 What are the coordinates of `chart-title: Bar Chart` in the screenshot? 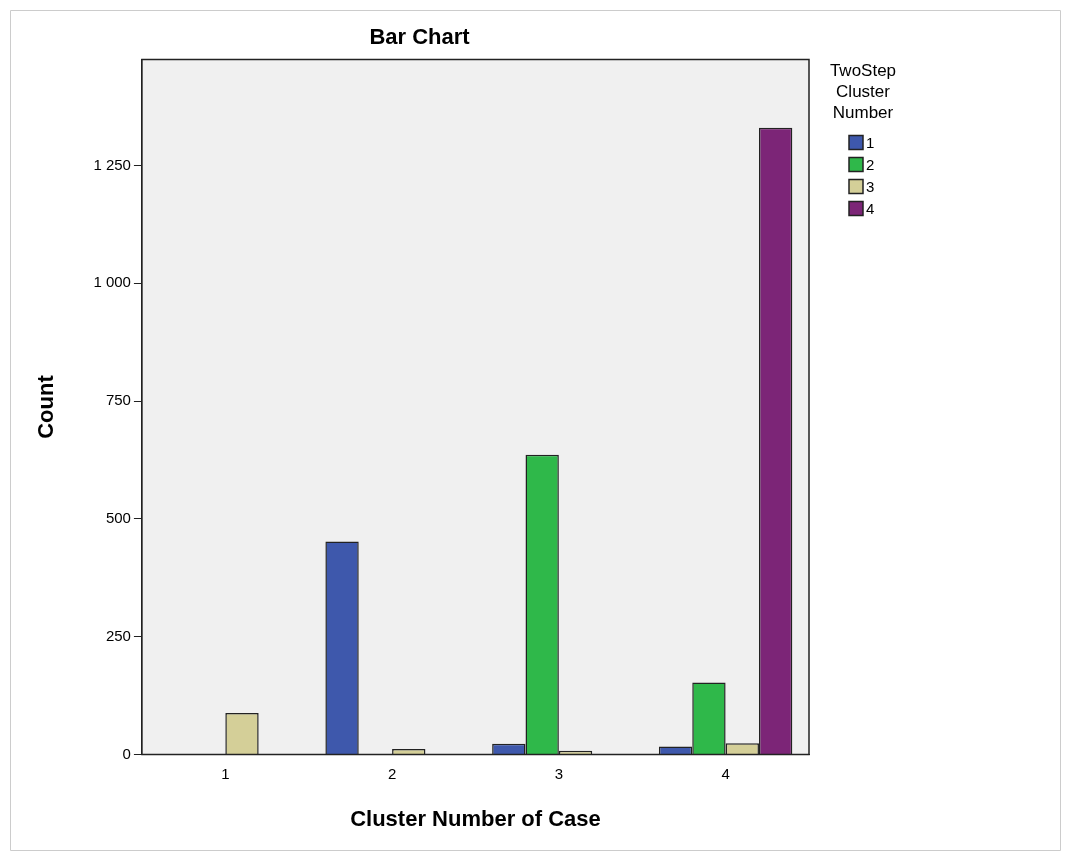 It's located at (420, 37).